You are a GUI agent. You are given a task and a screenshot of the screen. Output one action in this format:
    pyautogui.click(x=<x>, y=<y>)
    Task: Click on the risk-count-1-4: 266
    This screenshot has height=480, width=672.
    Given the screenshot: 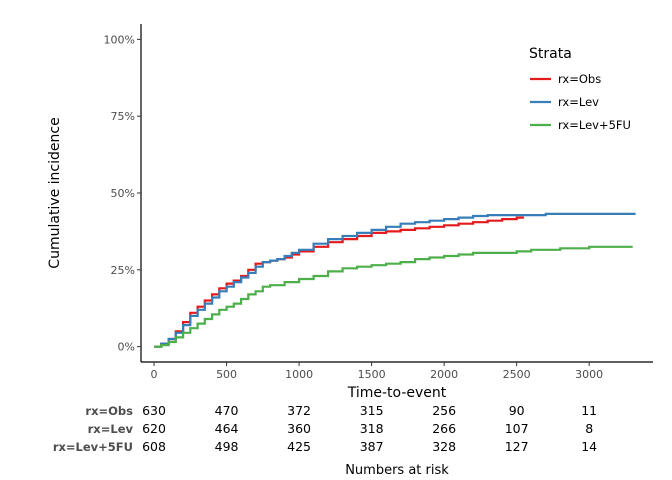 What is the action you would take?
    pyautogui.click(x=444, y=428)
    